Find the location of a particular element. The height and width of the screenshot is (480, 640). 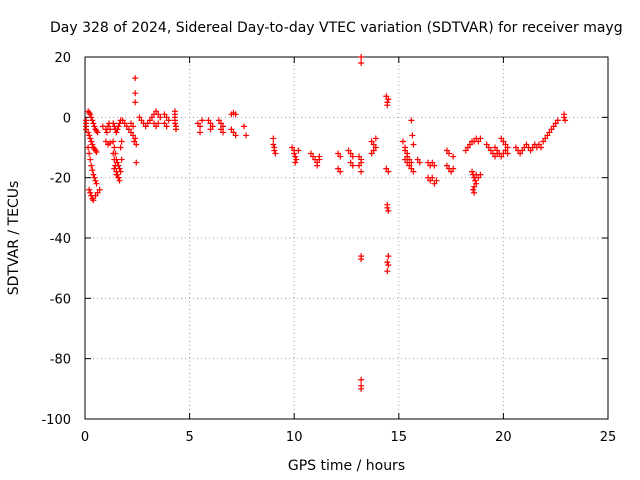

x-tick-label: 5 is located at coordinates (189, 437).